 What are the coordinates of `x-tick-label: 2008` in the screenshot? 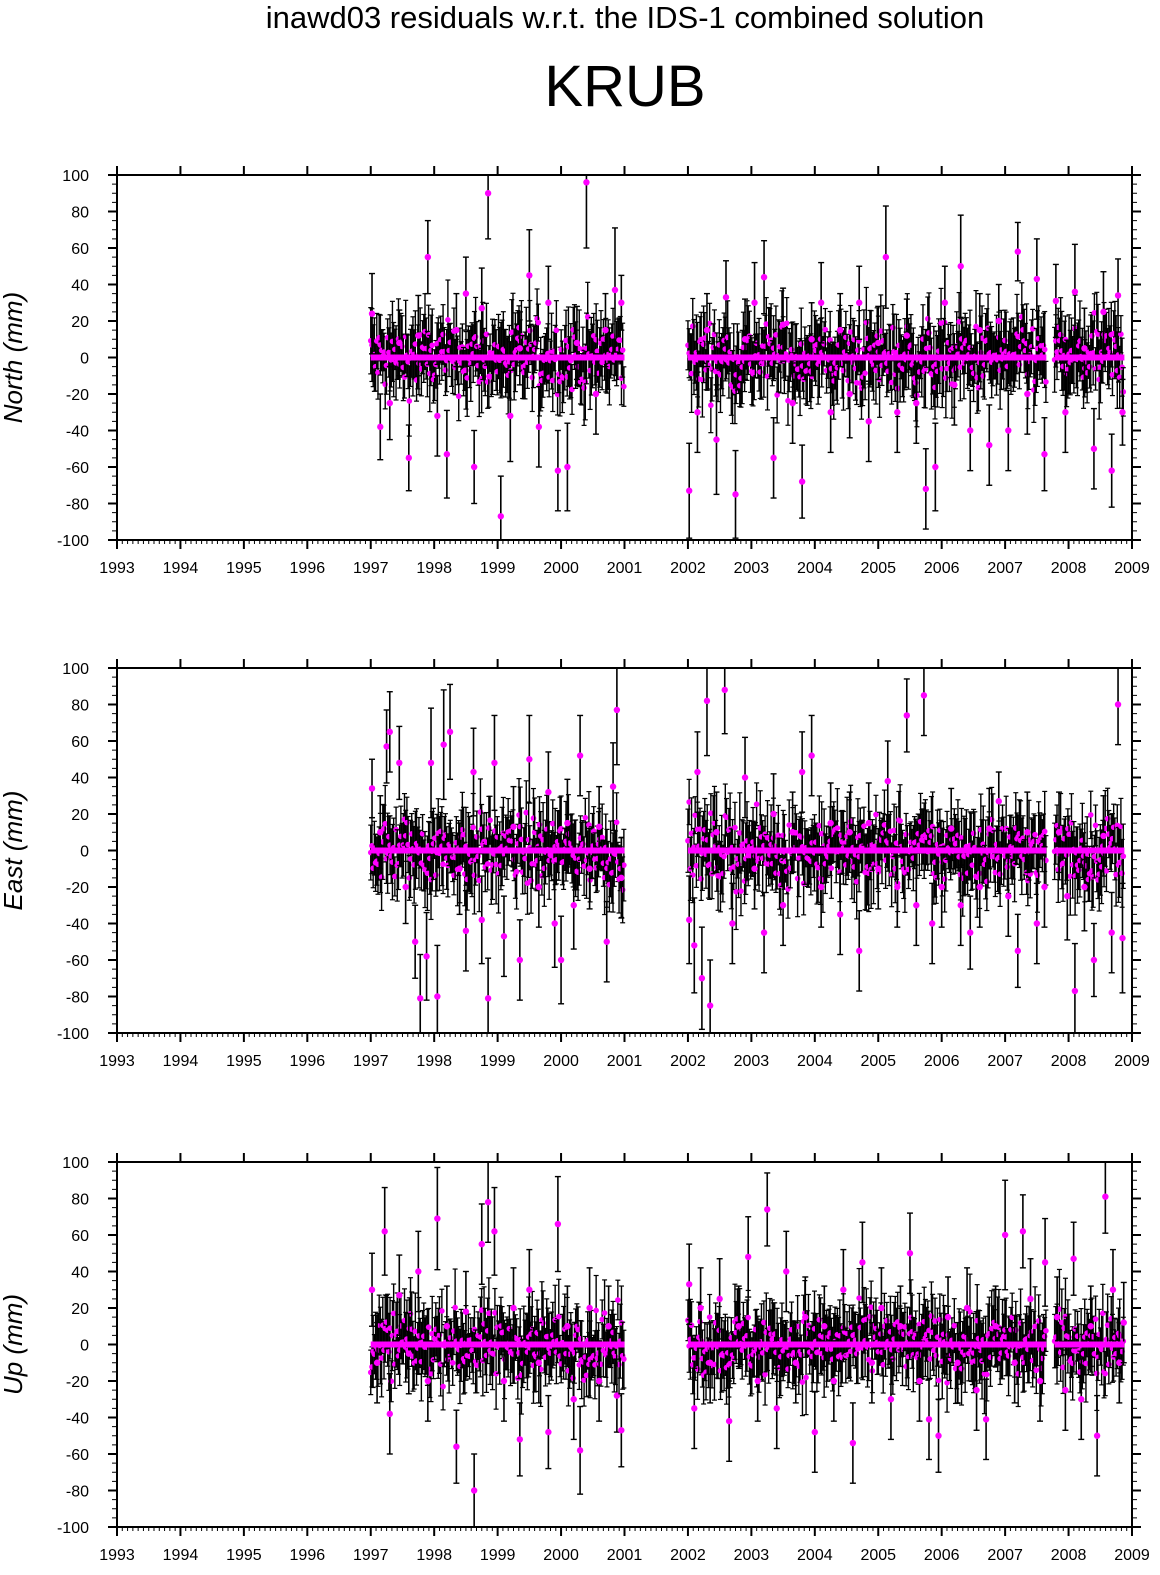 It's located at (1069, 1061).